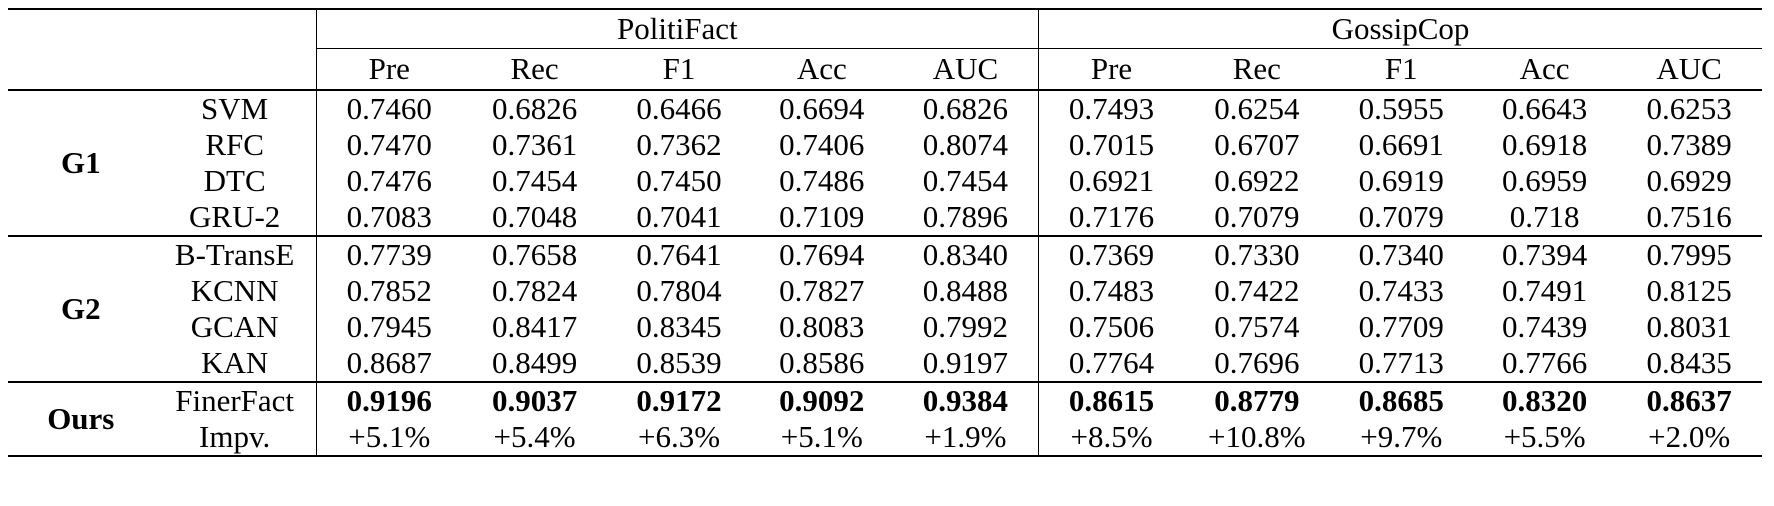 The image size is (1774, 506). I want to click on method-name: Impv., so click(235, 438).